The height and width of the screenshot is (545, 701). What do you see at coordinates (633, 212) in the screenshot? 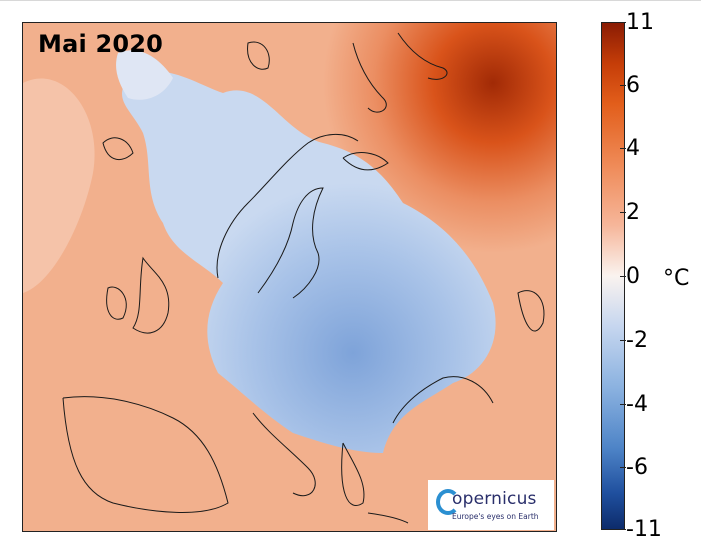
I see `colorbar-tick-label: 2` at bounding box center [633, 212].